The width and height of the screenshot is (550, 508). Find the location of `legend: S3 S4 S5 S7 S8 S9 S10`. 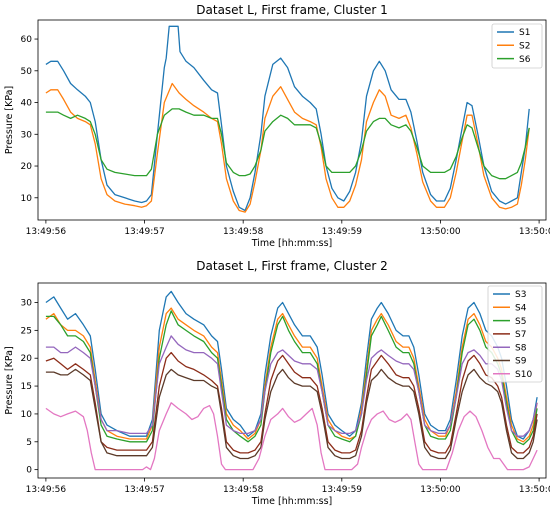

legend: S3 S4 S5 S7 S8 S9 S10 is located at coordinates (515, 334).